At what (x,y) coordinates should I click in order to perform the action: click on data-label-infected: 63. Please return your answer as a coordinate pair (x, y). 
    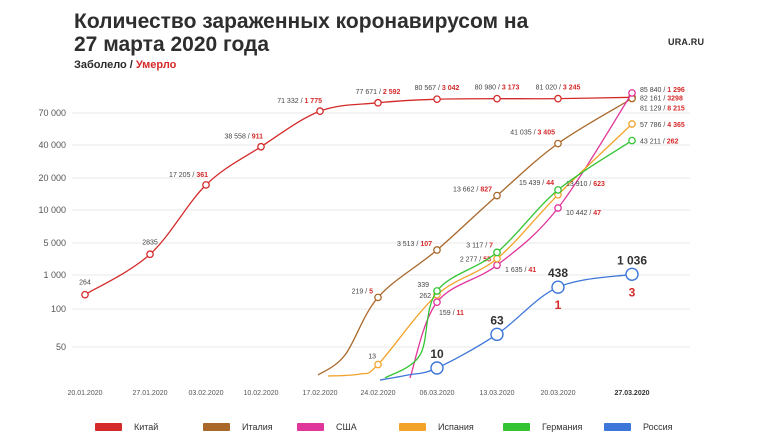
    Looking at the image, I should click on (497, 320).